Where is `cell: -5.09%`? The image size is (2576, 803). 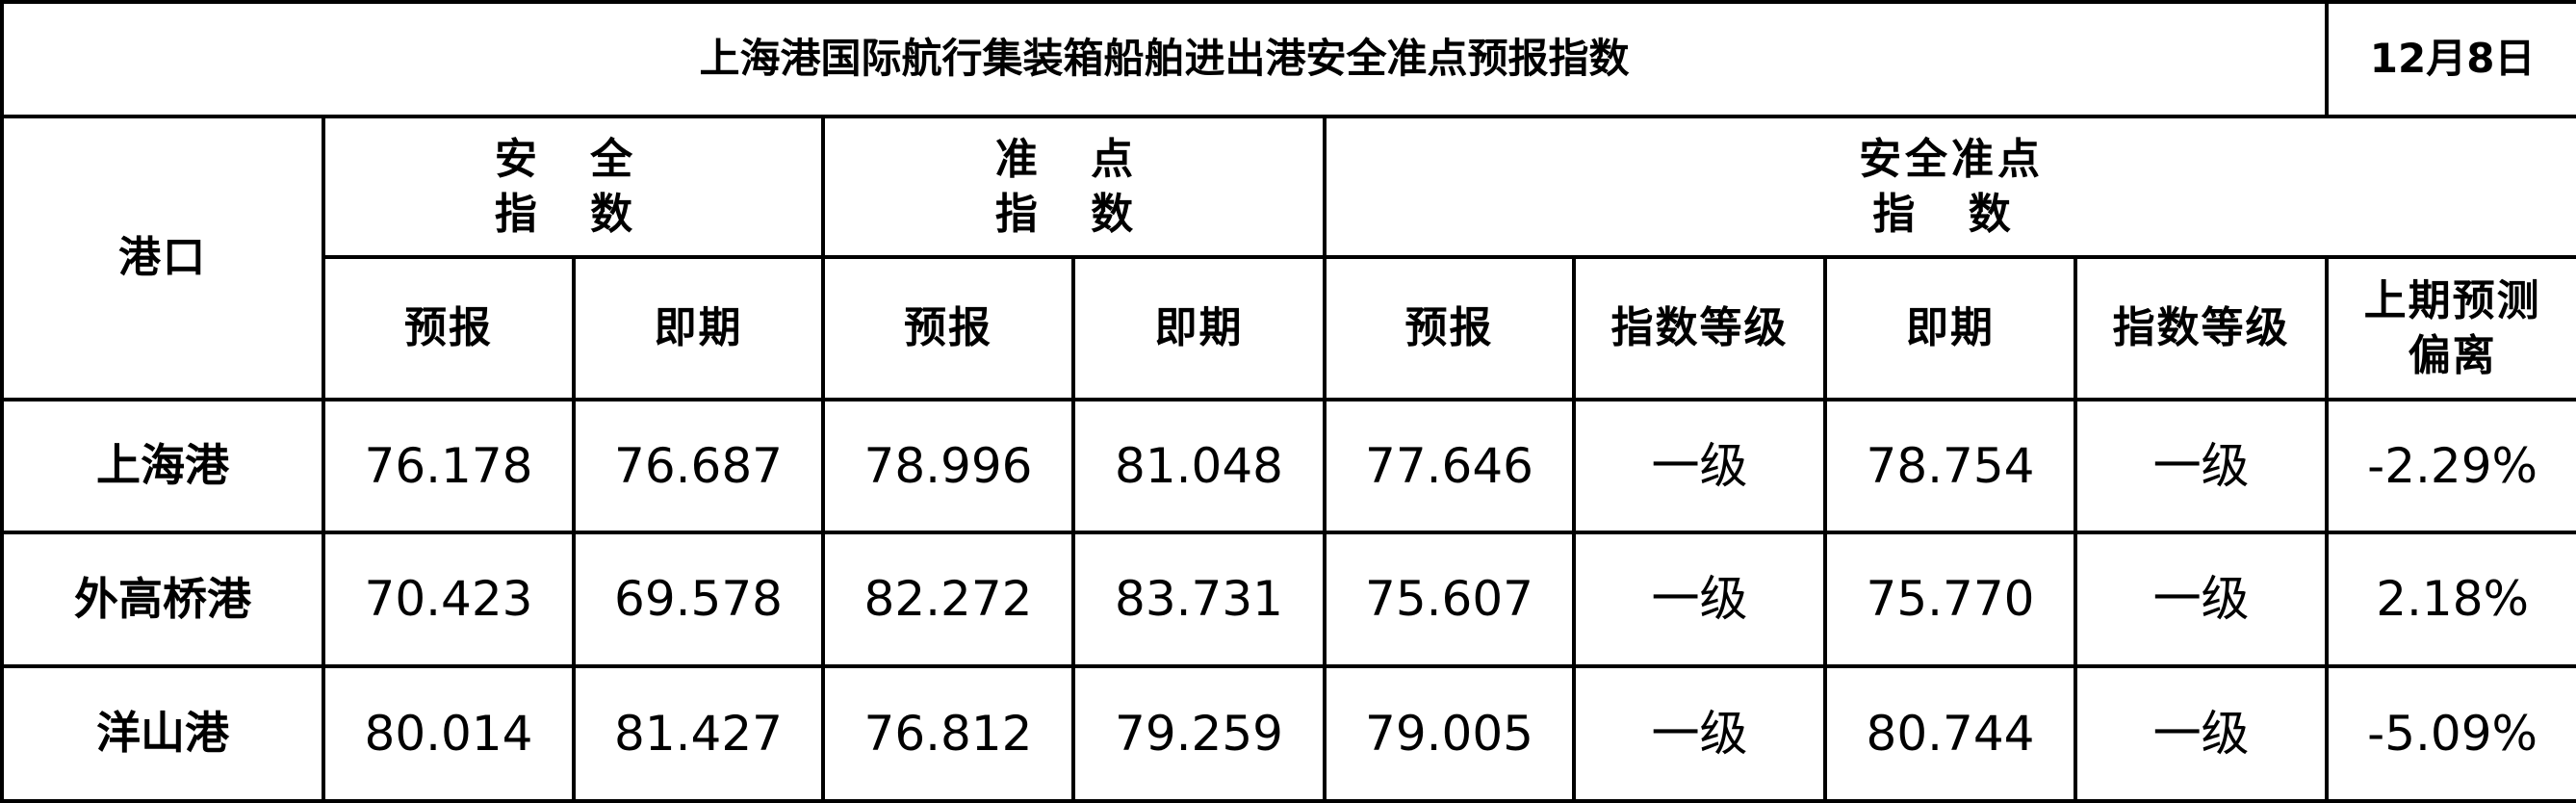
cell: -5.09% is located at coordinates (2450, 733).